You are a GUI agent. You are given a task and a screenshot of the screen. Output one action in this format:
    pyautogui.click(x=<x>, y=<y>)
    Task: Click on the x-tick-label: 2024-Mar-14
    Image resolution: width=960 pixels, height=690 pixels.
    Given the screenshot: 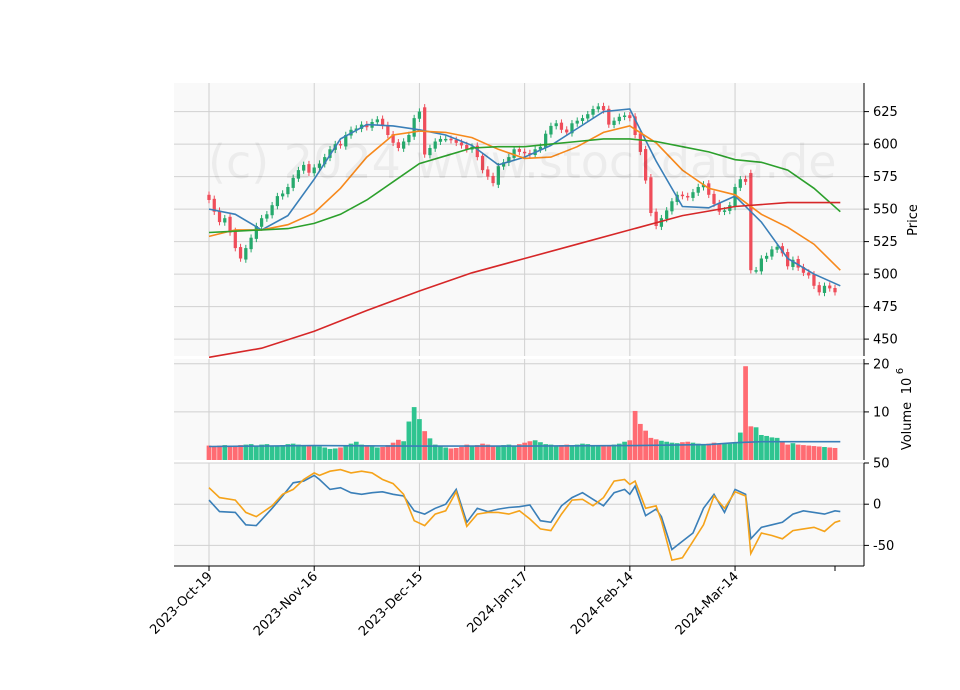 What is the action you would take?
    pyautogui.click(x=707, y=603)
    